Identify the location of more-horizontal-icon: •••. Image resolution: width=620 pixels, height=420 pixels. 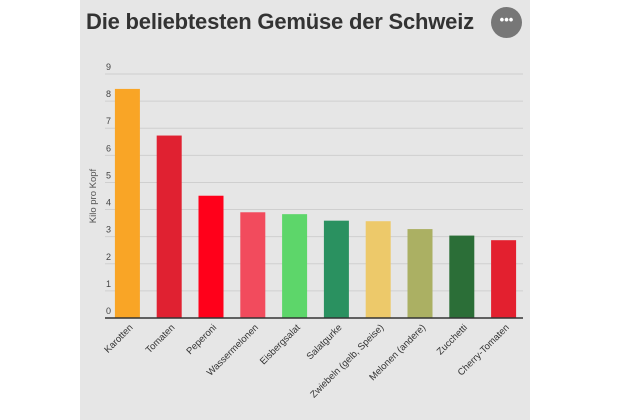
(506, 19).